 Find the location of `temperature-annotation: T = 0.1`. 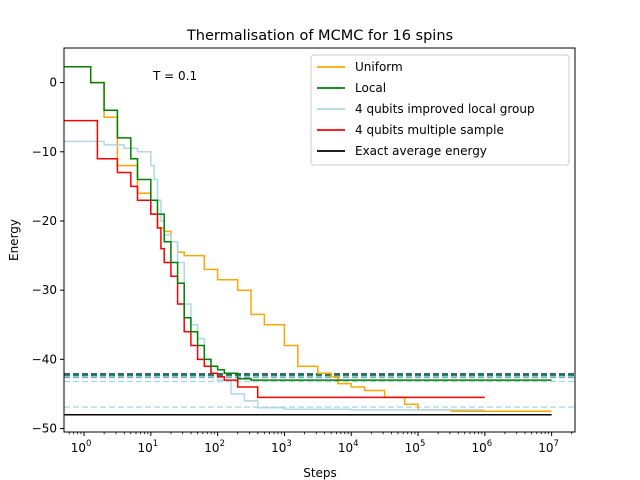

temperature-annotation: T = 0.1 is located at coordinates (174, 76).